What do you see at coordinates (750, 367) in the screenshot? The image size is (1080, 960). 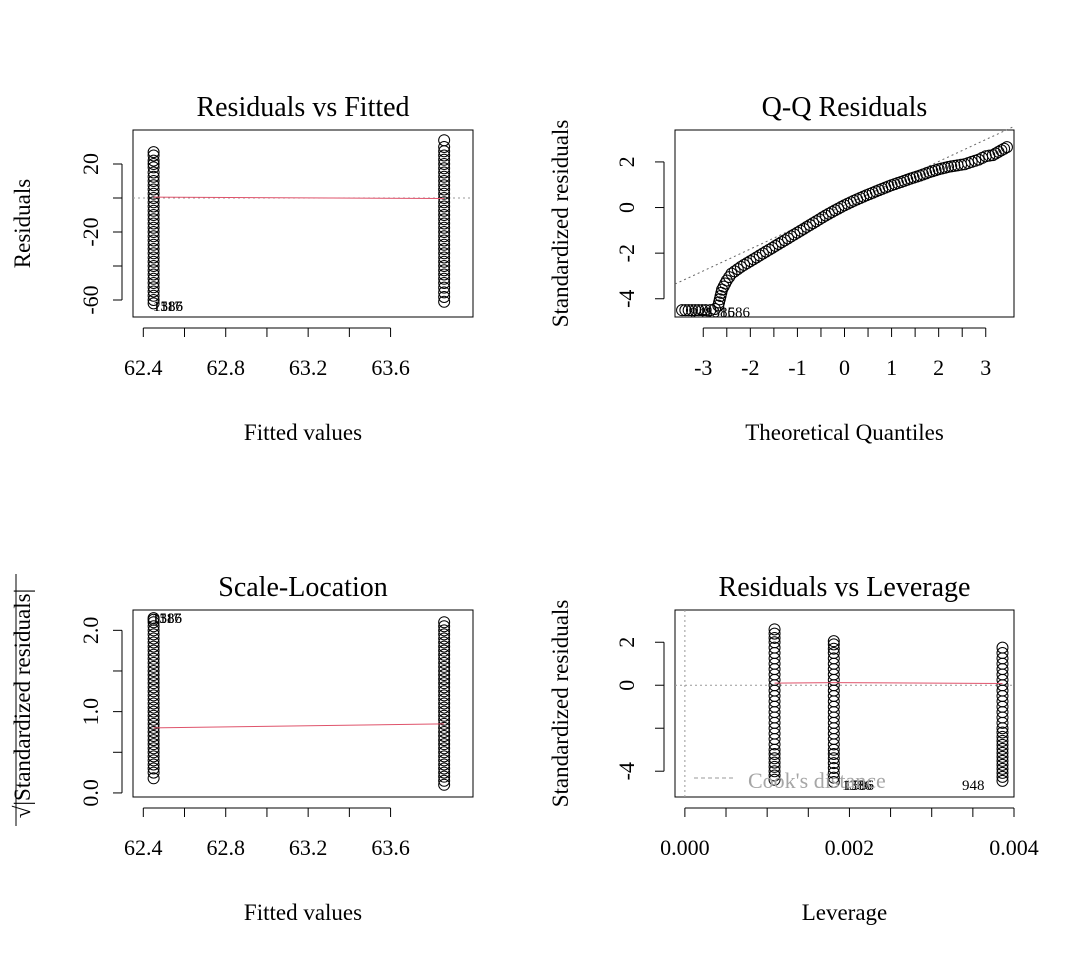 I see `x-tick-label: -2` at bounding box center [750, 367].